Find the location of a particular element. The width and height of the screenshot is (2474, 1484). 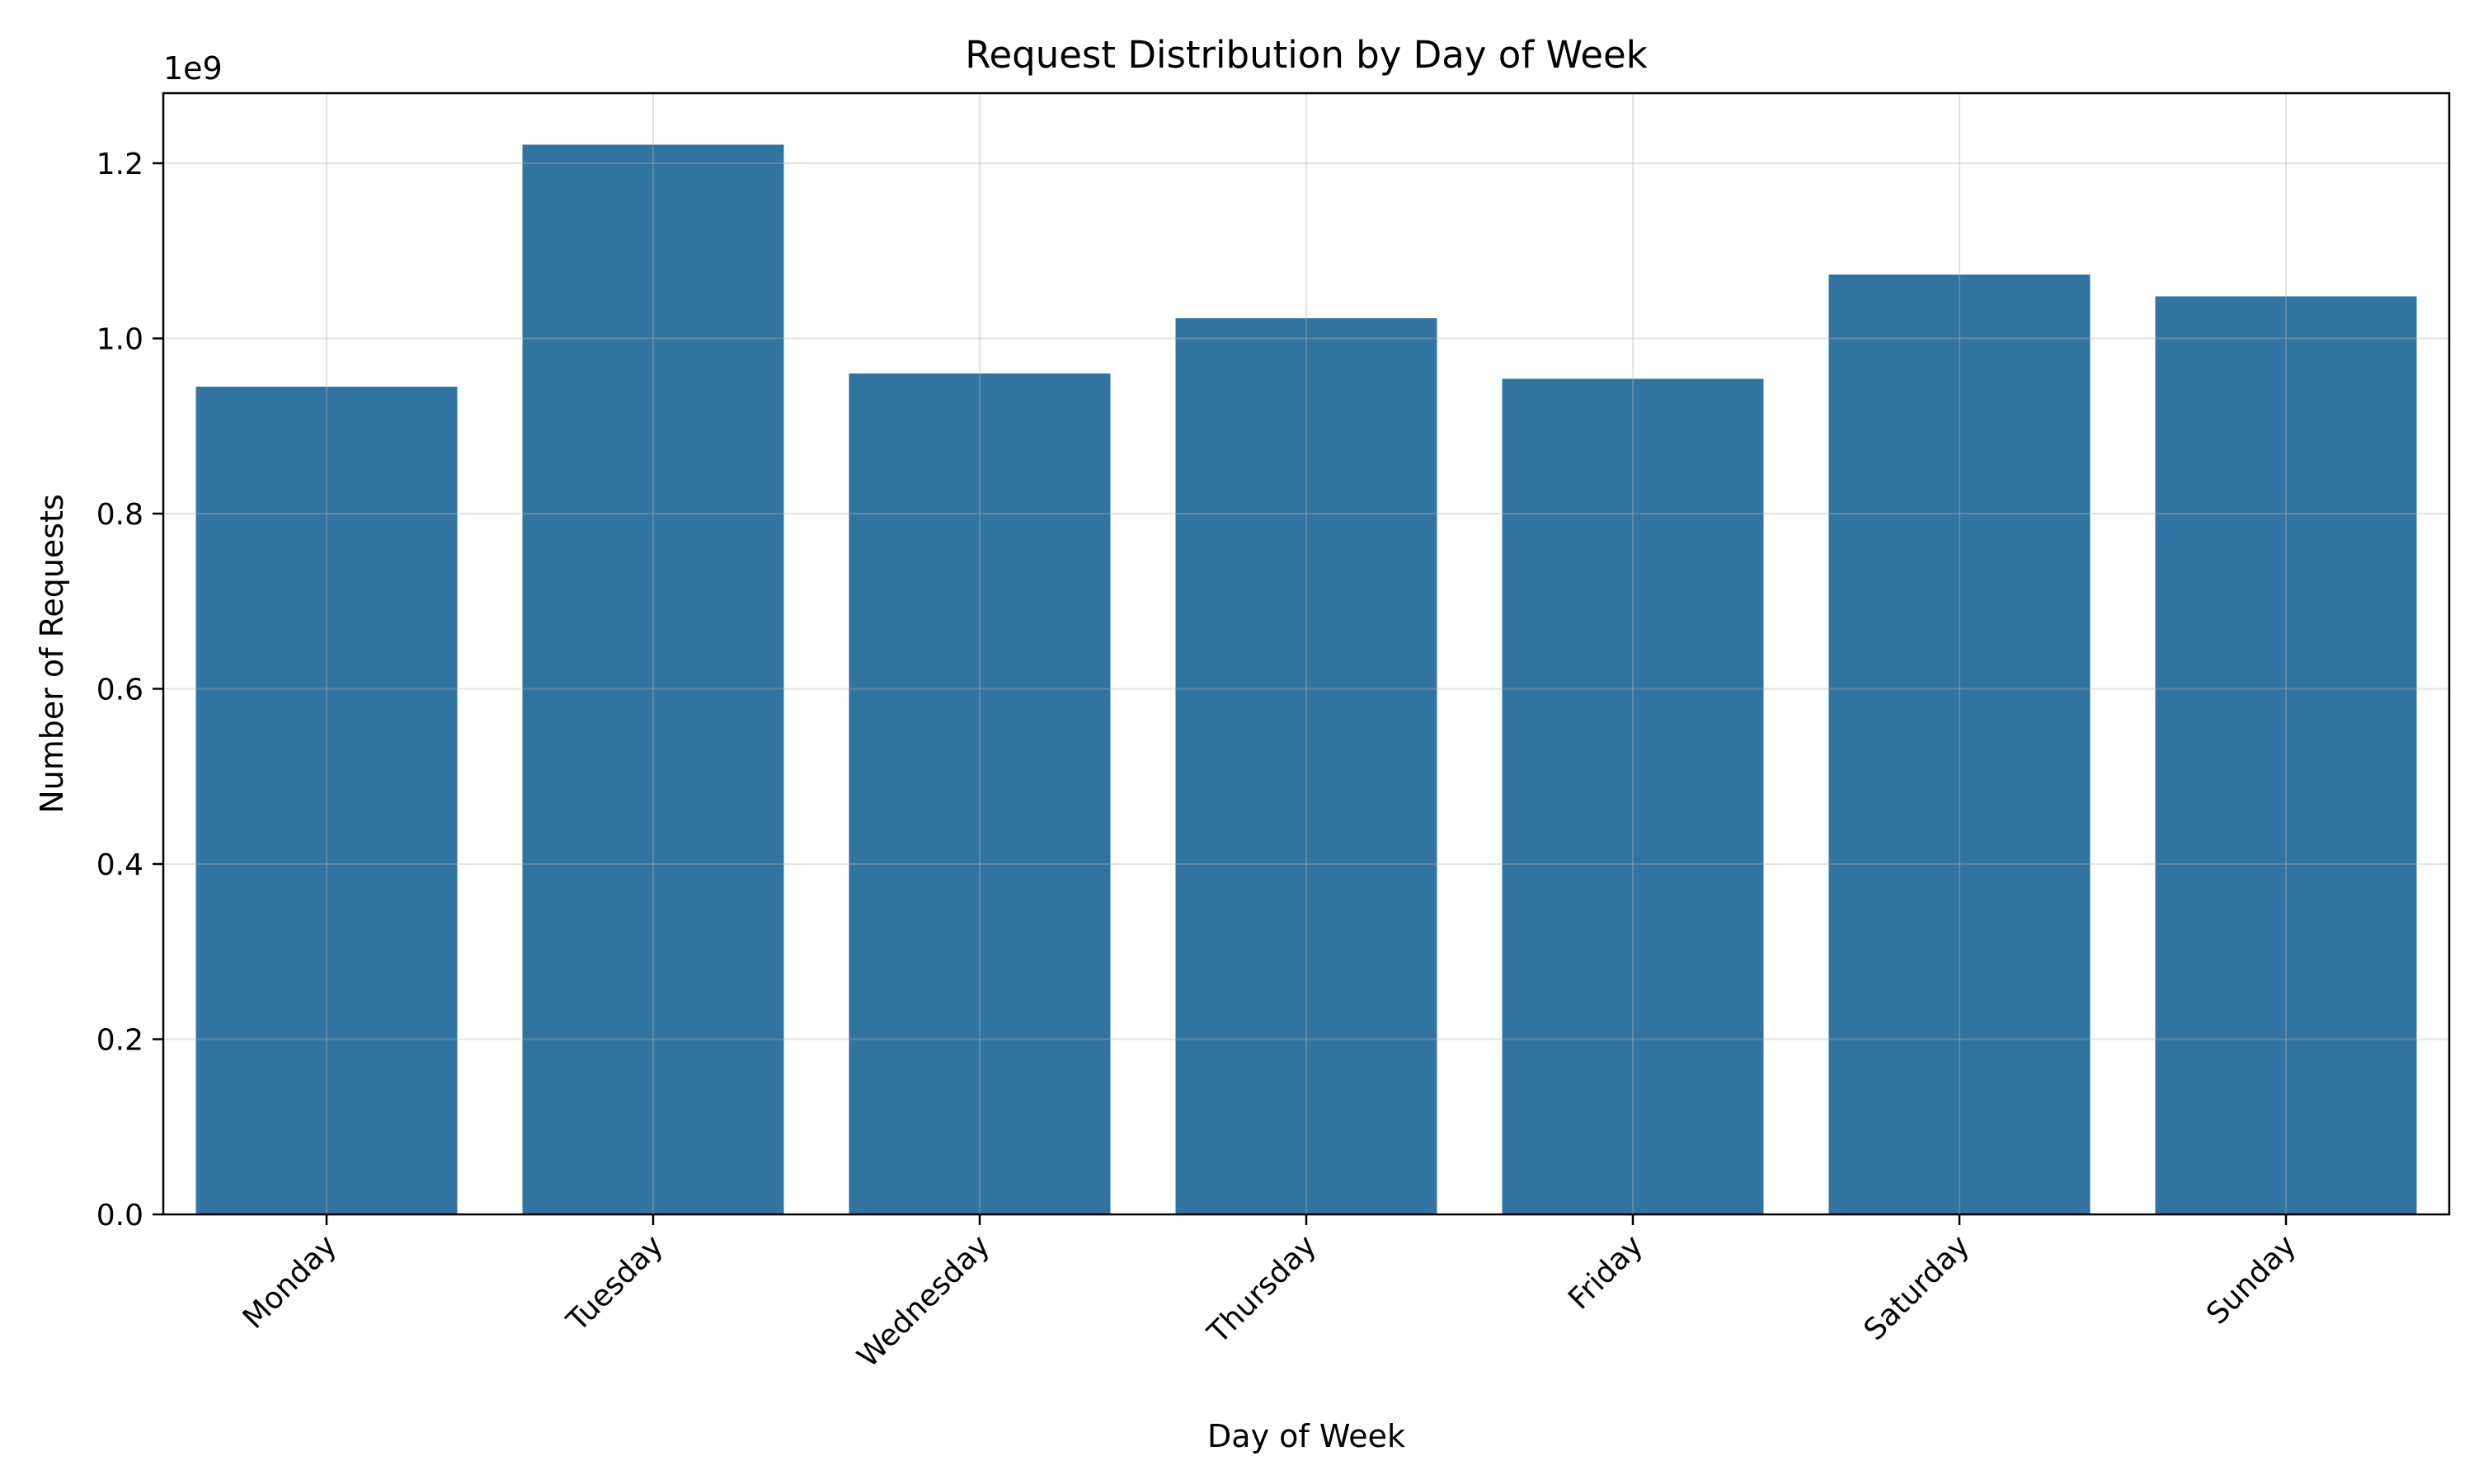

y-offset-label: 1e9 is located at coordinates (193, 68).